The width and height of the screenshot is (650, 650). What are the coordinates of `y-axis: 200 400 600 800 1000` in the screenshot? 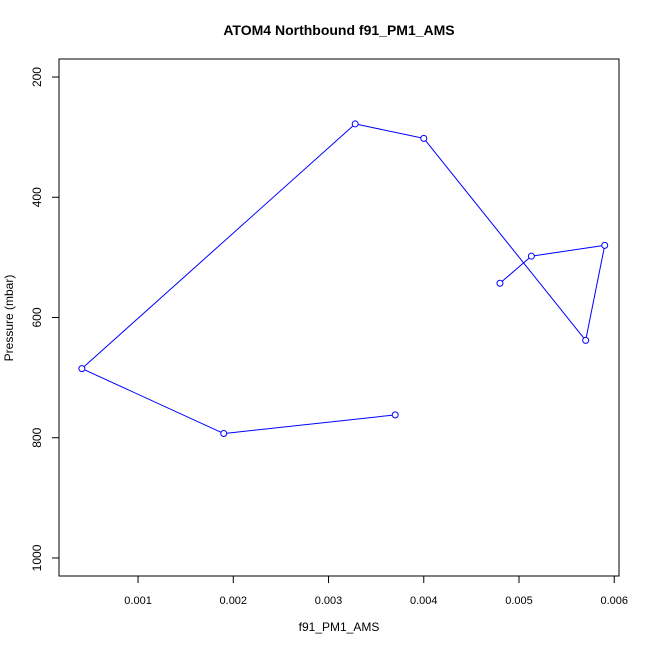 It's located at (44, 319).